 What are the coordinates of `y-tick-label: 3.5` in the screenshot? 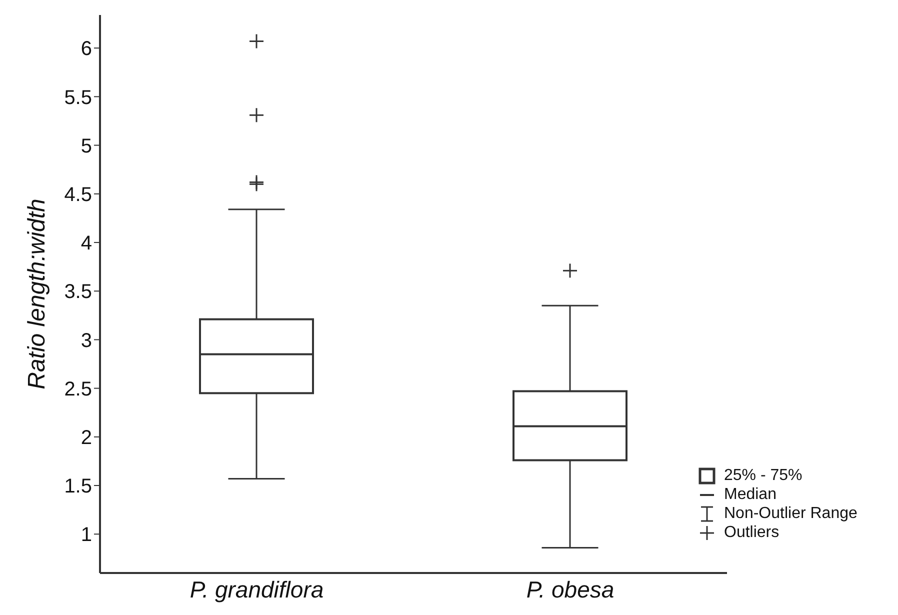 It's located at (78, 292).